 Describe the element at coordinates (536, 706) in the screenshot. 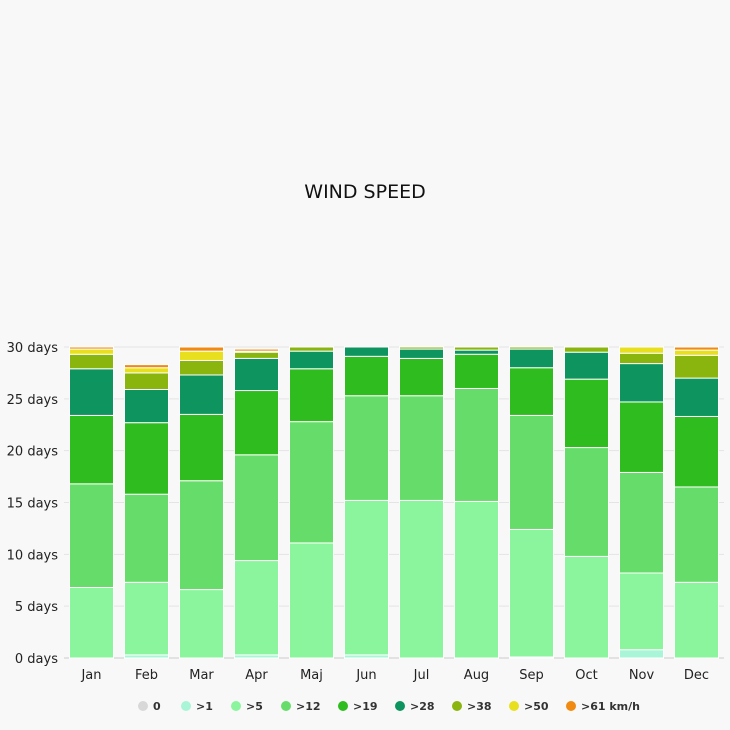

I see `legend-label: >50` at that location.